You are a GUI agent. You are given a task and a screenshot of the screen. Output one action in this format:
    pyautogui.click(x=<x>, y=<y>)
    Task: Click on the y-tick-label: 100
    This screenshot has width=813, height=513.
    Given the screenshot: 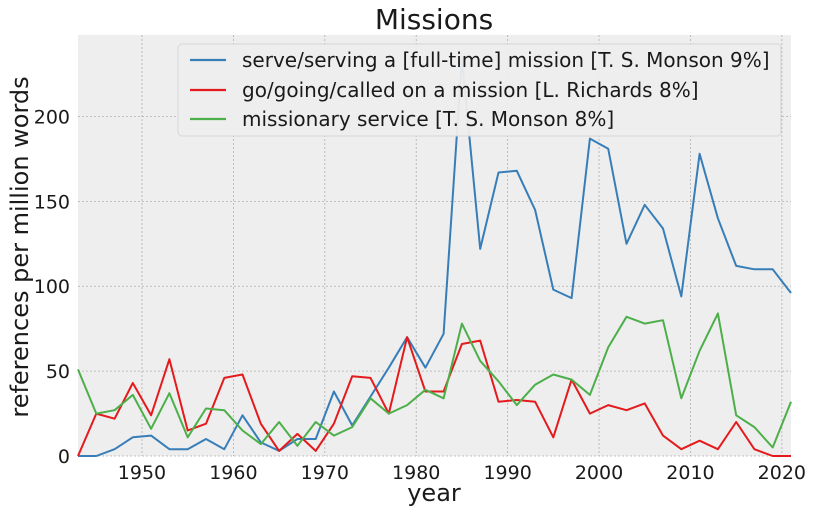 What is the action you would take?
    pyautogui.click(x=52, y=287)
    